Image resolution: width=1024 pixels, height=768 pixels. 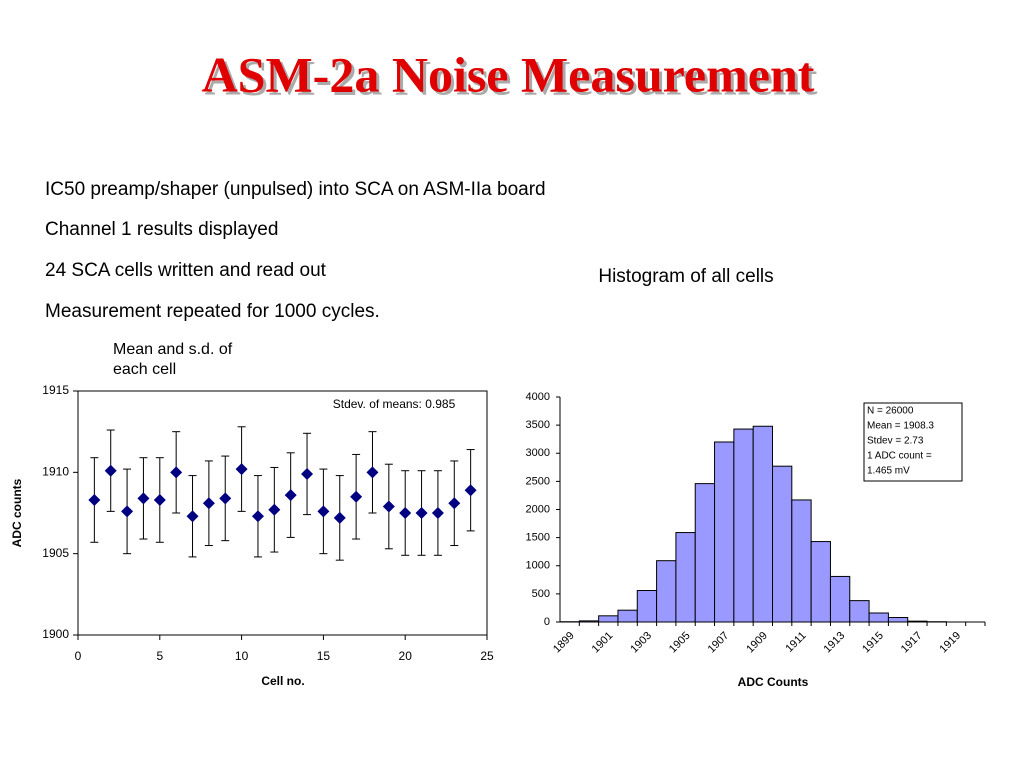 What do you see at coordinates (508, 74) in the screenshot?
I see `slide-title: ASM-2a Noise Measurement` at bounding box center [508, 74].